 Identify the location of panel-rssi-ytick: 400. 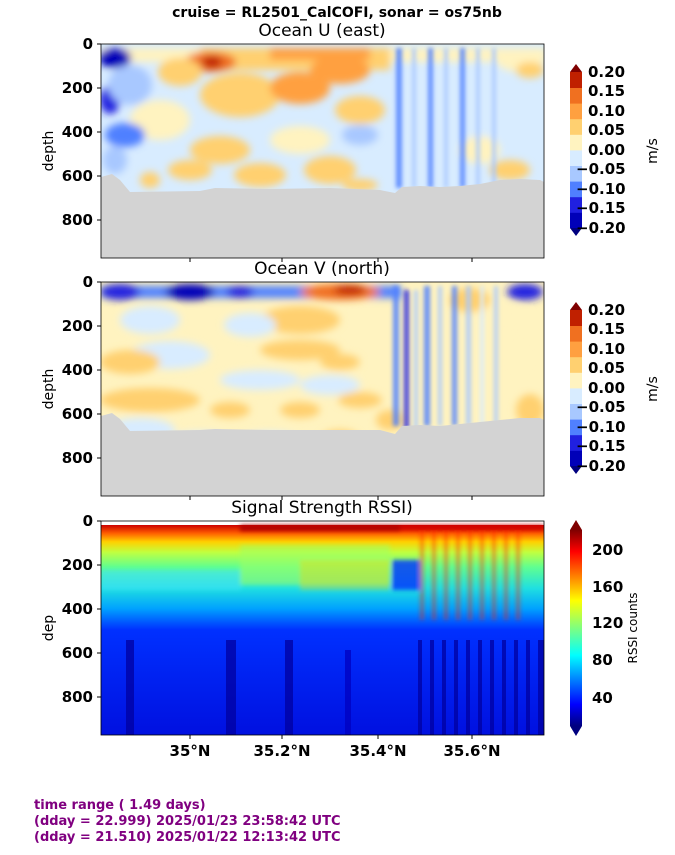
(77, 609).